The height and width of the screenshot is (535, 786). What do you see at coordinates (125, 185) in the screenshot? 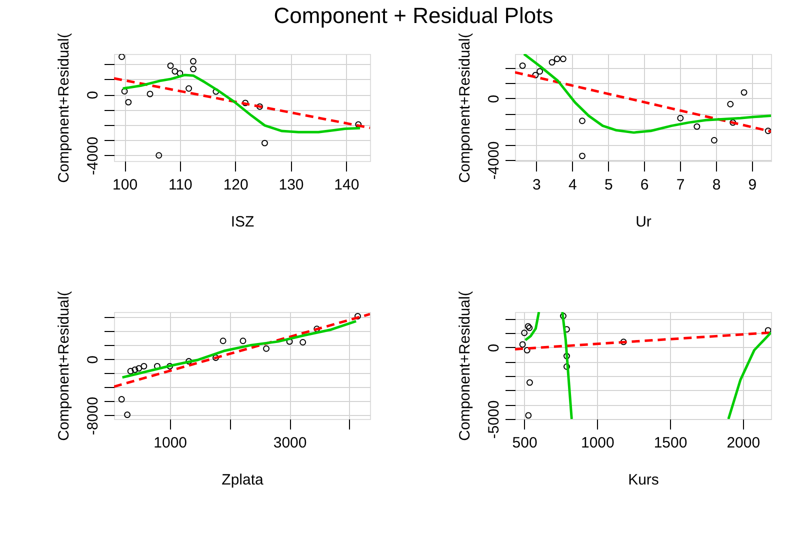
I see `x-tick-label: 100` at bounding box center [125, 185].